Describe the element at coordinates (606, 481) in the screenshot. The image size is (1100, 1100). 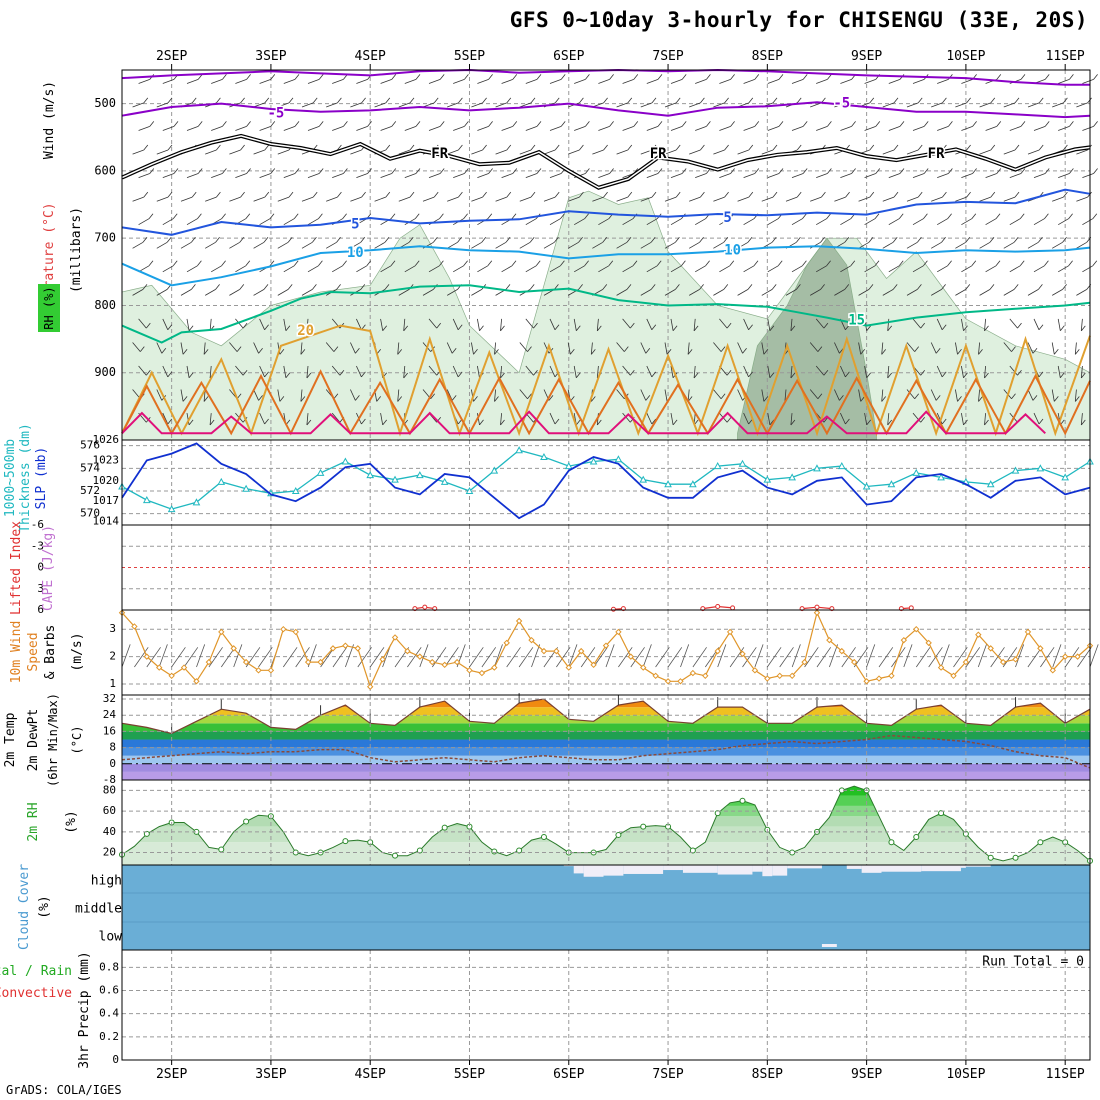
I see `slp-line` at that location.